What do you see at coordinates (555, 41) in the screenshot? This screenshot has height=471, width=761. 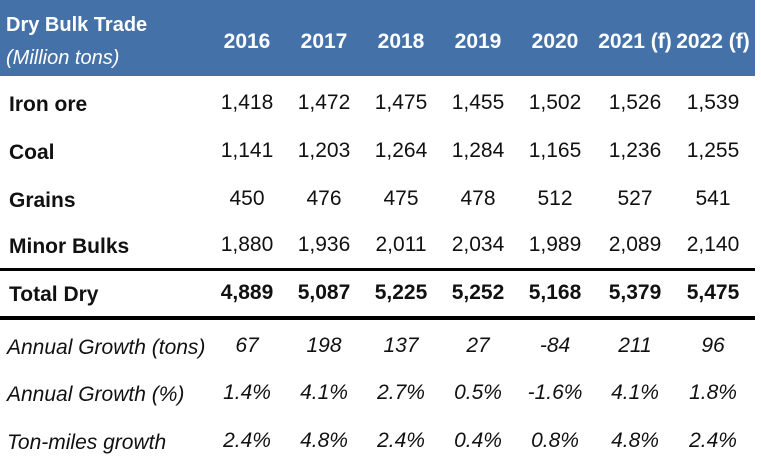 I see `year-header-2020: 2020` at bounding box center [555, 41].